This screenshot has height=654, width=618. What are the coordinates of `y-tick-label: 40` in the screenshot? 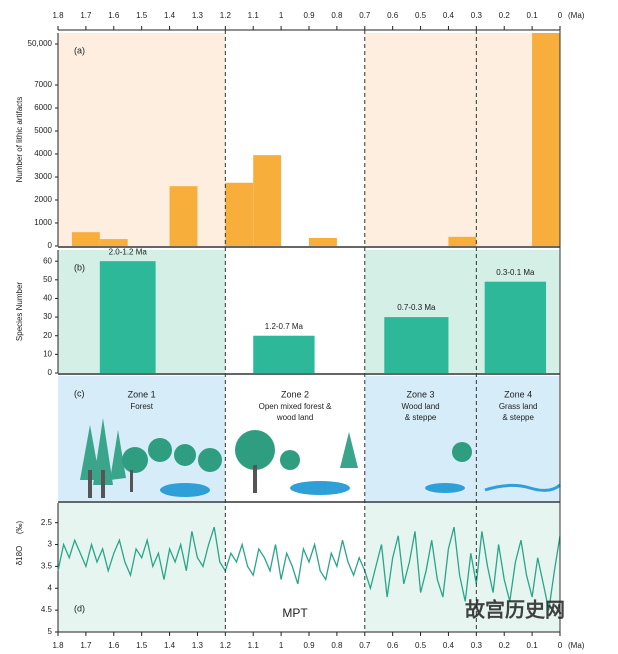 It's located at (47, 298).